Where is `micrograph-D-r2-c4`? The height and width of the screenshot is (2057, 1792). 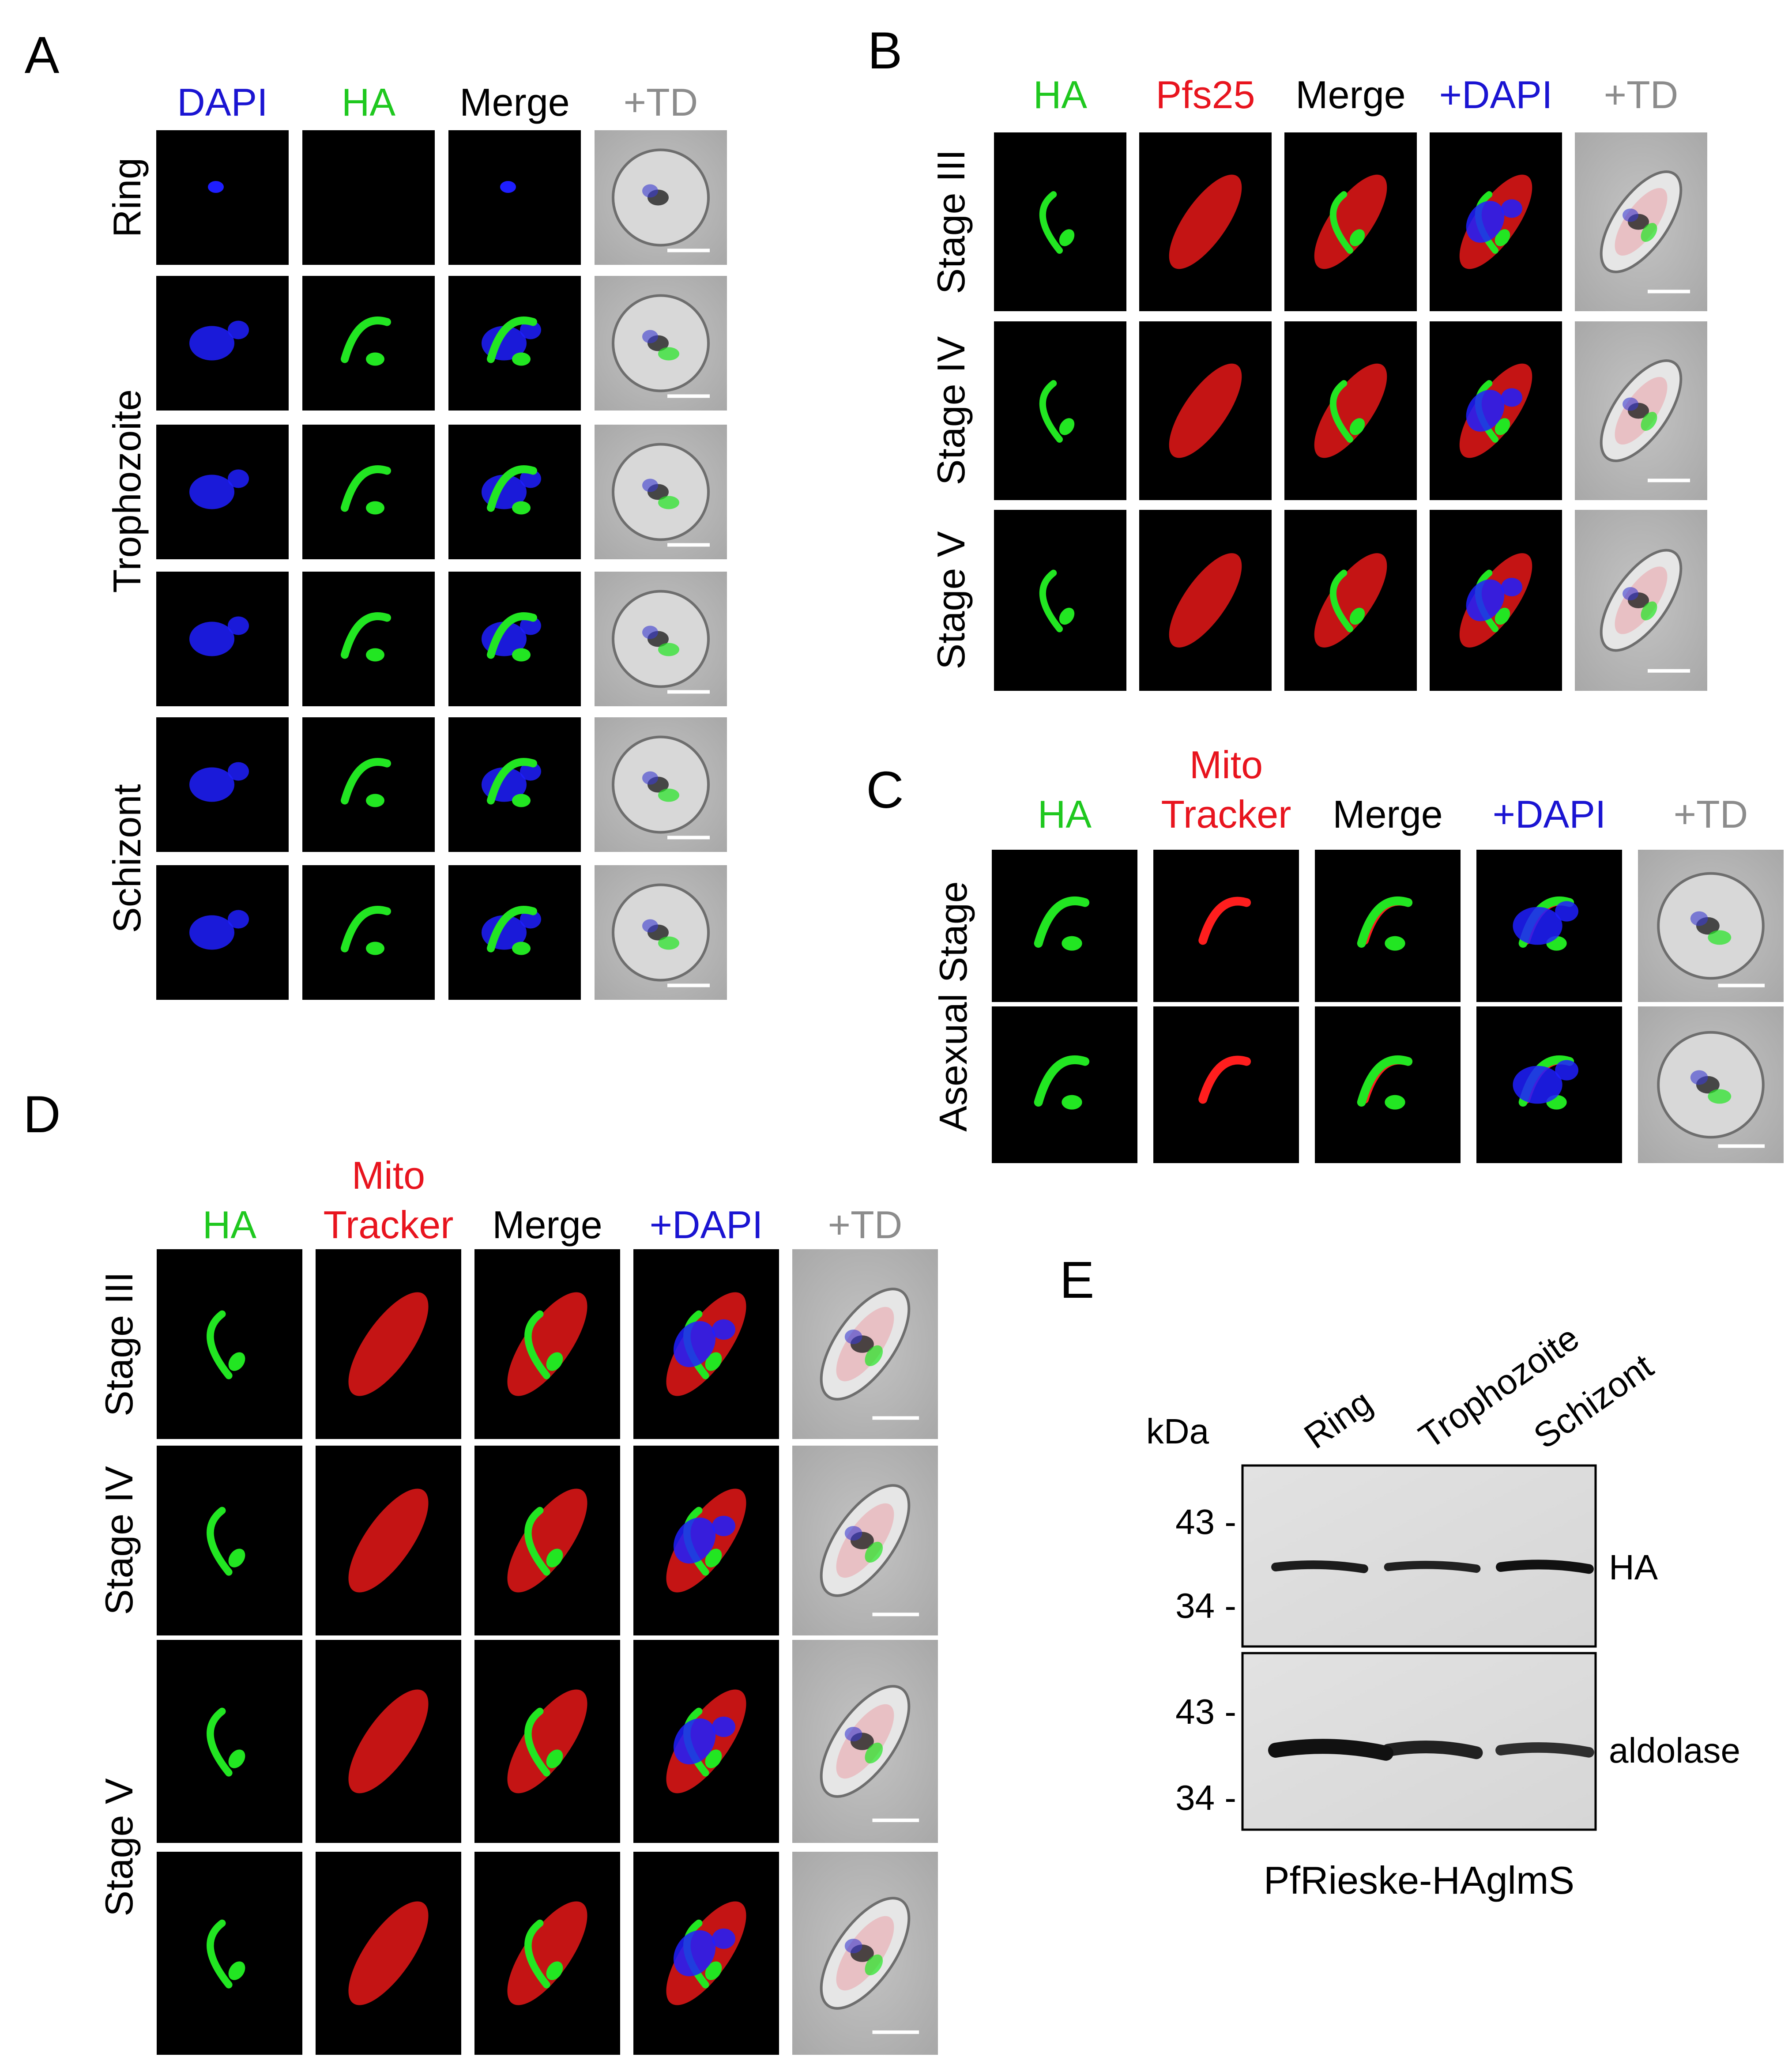
micrograph-D-r2-c4 is located at coordinates (865, 1742).